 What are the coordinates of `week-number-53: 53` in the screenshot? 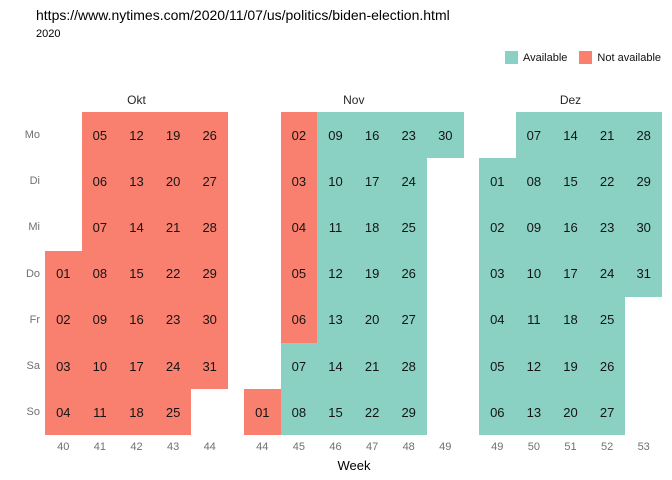 It's located at (643, 447).